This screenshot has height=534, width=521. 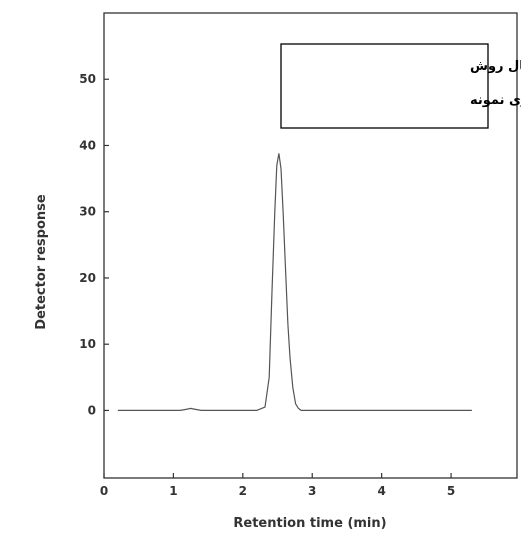 What do you see at coordinates (41, 262) in the screenshot?
I see `y-axis-label: Detector response` at bounding box center [41, 262].